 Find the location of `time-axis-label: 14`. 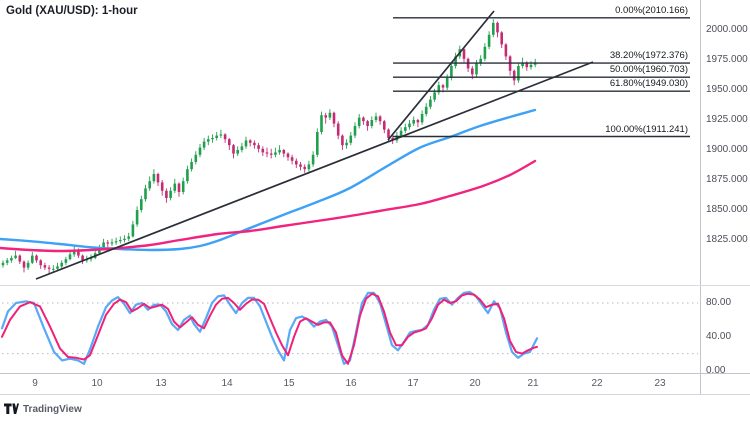

time-axis-label: 14 is located at coordinates (227, 383).